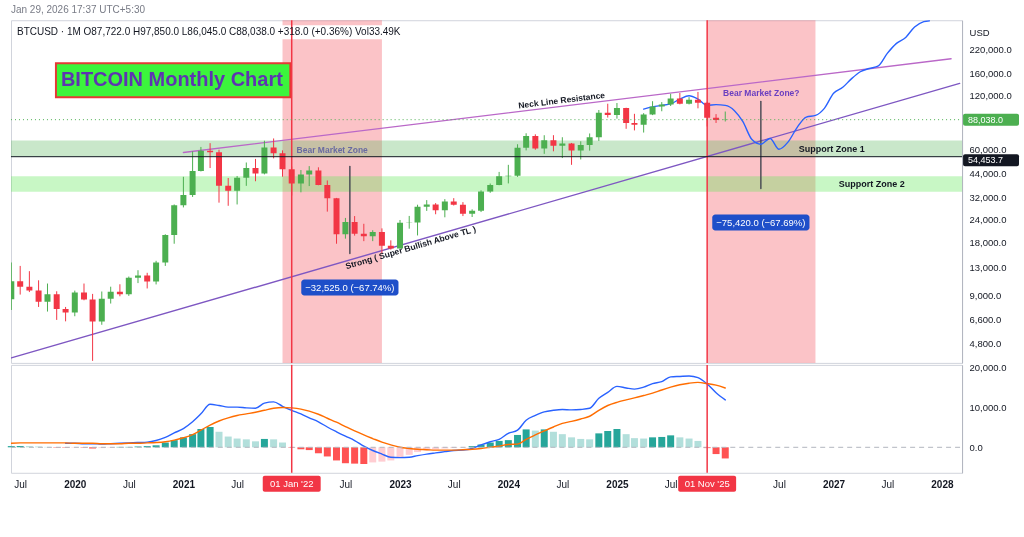 The width and height of the screenshot is (1024, 537). Describe the element at coordinates (509, 485) in the screenshot. I see `x-tick-label: 2024` at that location.